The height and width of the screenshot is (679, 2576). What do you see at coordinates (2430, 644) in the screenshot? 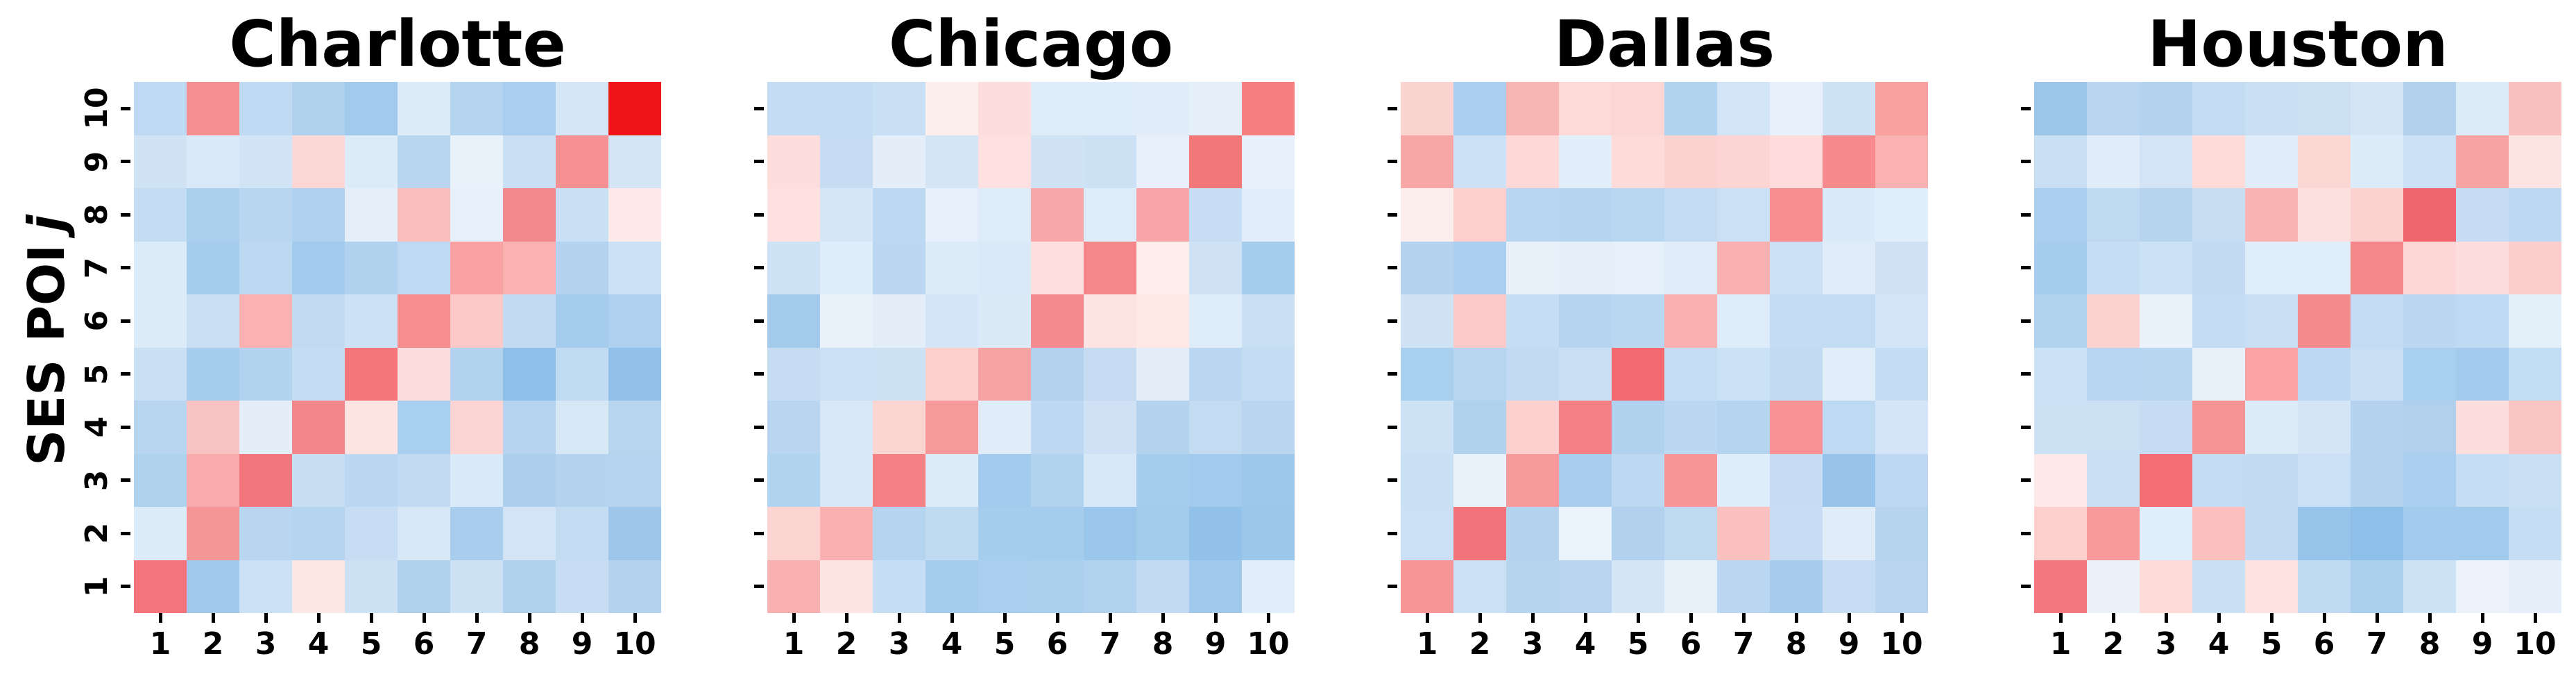
I see `x-tick-label: 8` at bounding box center [2430, 644].